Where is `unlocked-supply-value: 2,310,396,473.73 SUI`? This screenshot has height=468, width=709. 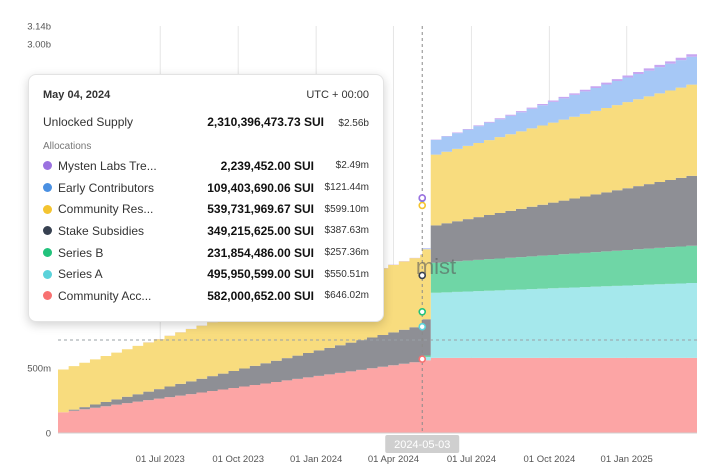 unlocked-supply-value: 2,310,396,473.73 SUI is located at coordinates (265, 122).